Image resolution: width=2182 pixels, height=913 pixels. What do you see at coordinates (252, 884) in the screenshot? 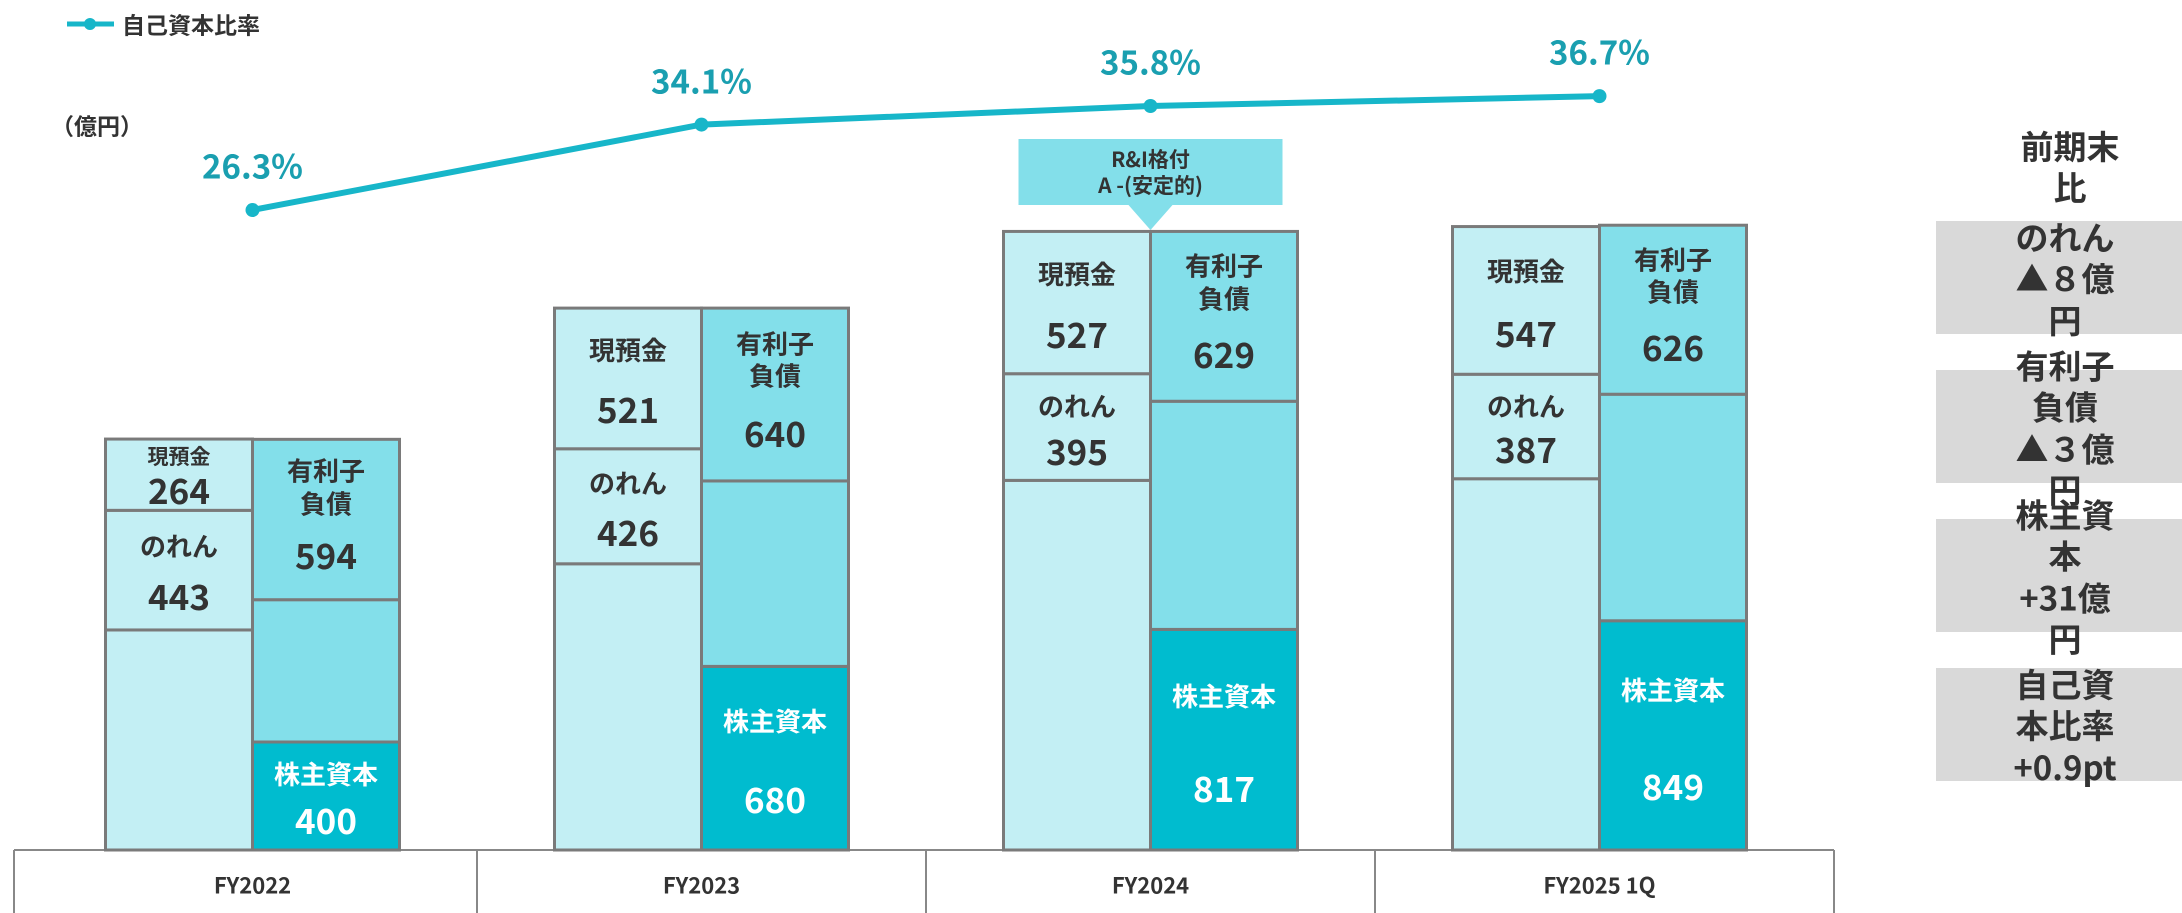
I see `x-tick-label: FY2022` at bounding box center [252, 884].